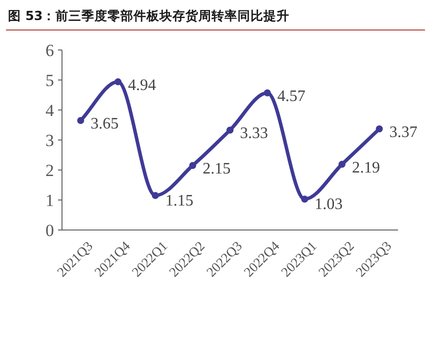  I want to click on y-tick-label: 5, so click(50, 80).